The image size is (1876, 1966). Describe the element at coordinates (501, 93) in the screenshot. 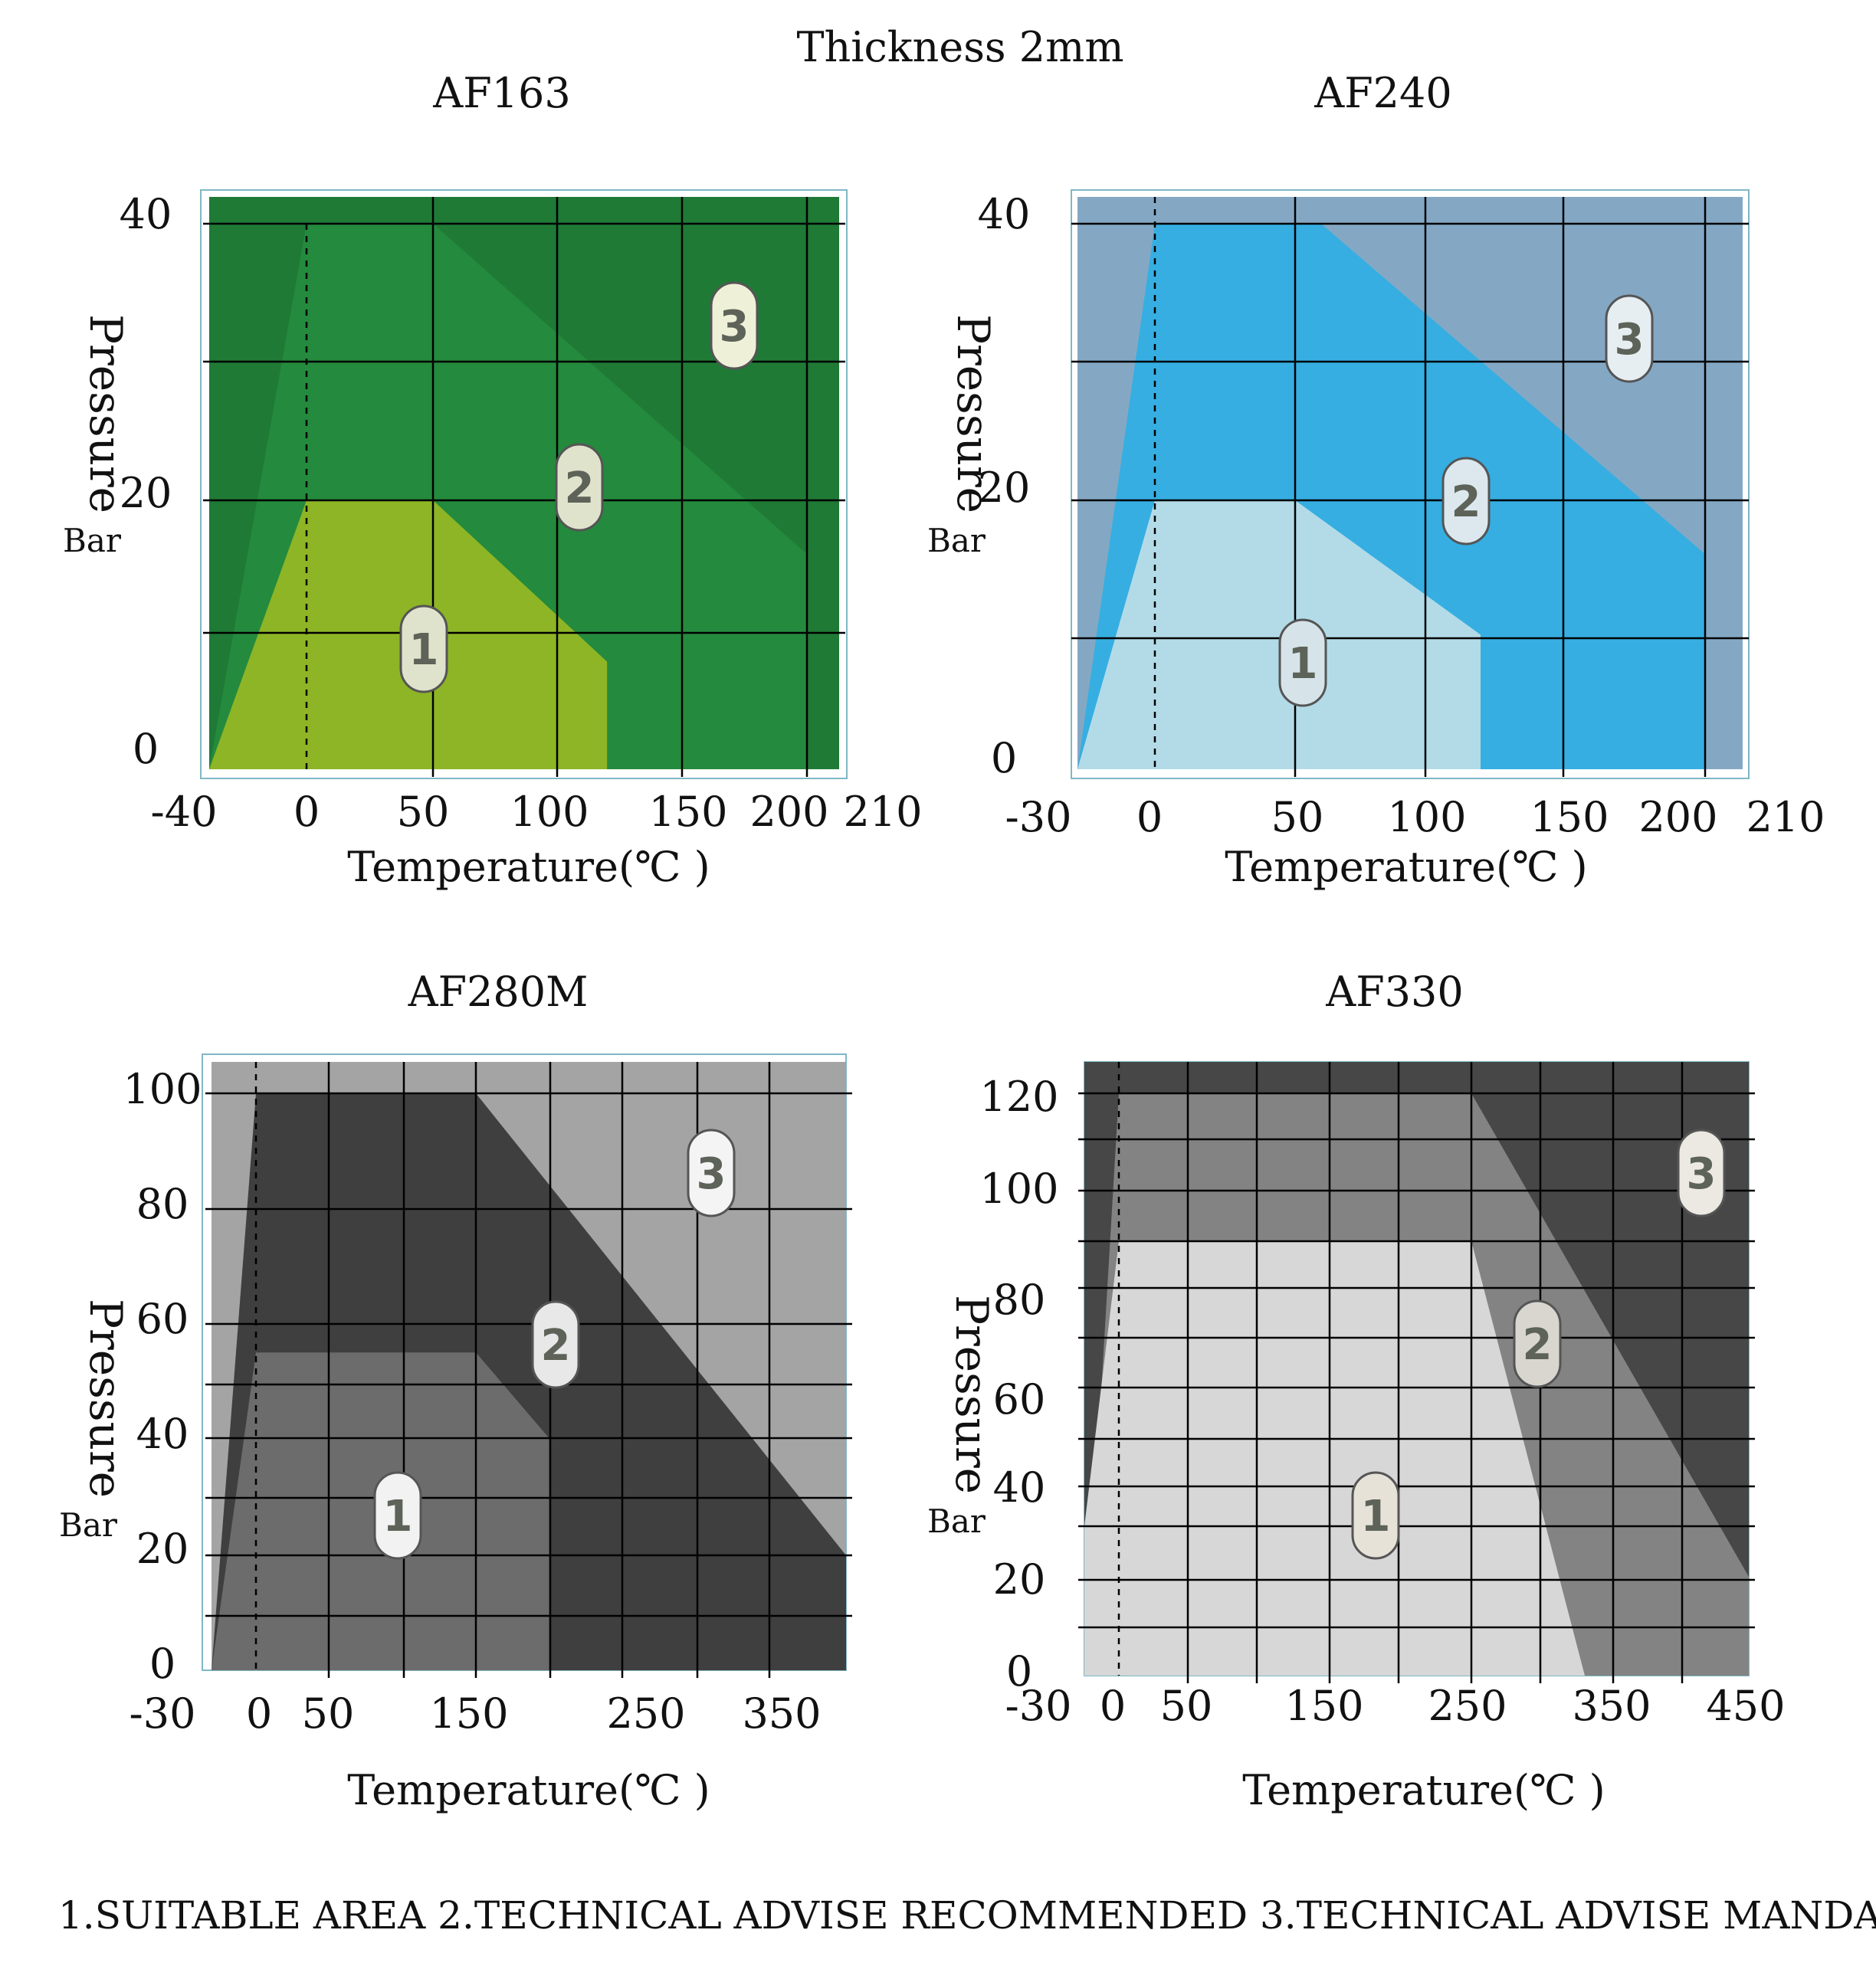

I see `chart-title: AF163` at that location.